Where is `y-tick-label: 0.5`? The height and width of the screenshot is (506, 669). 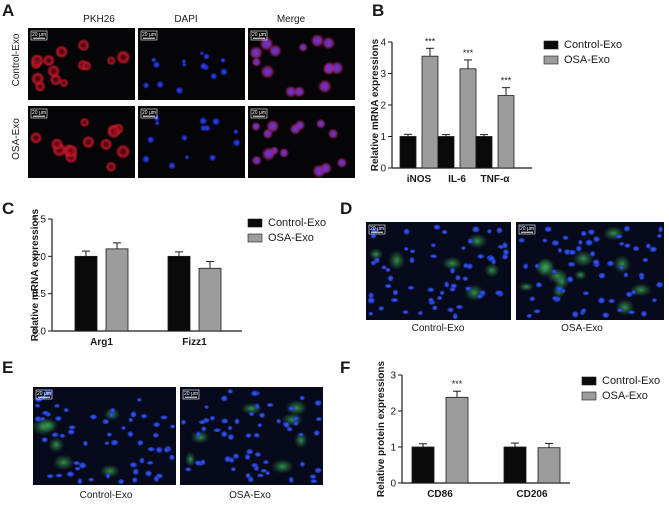
y-tick-label: 0.5 is located at coordinates (39, 294).